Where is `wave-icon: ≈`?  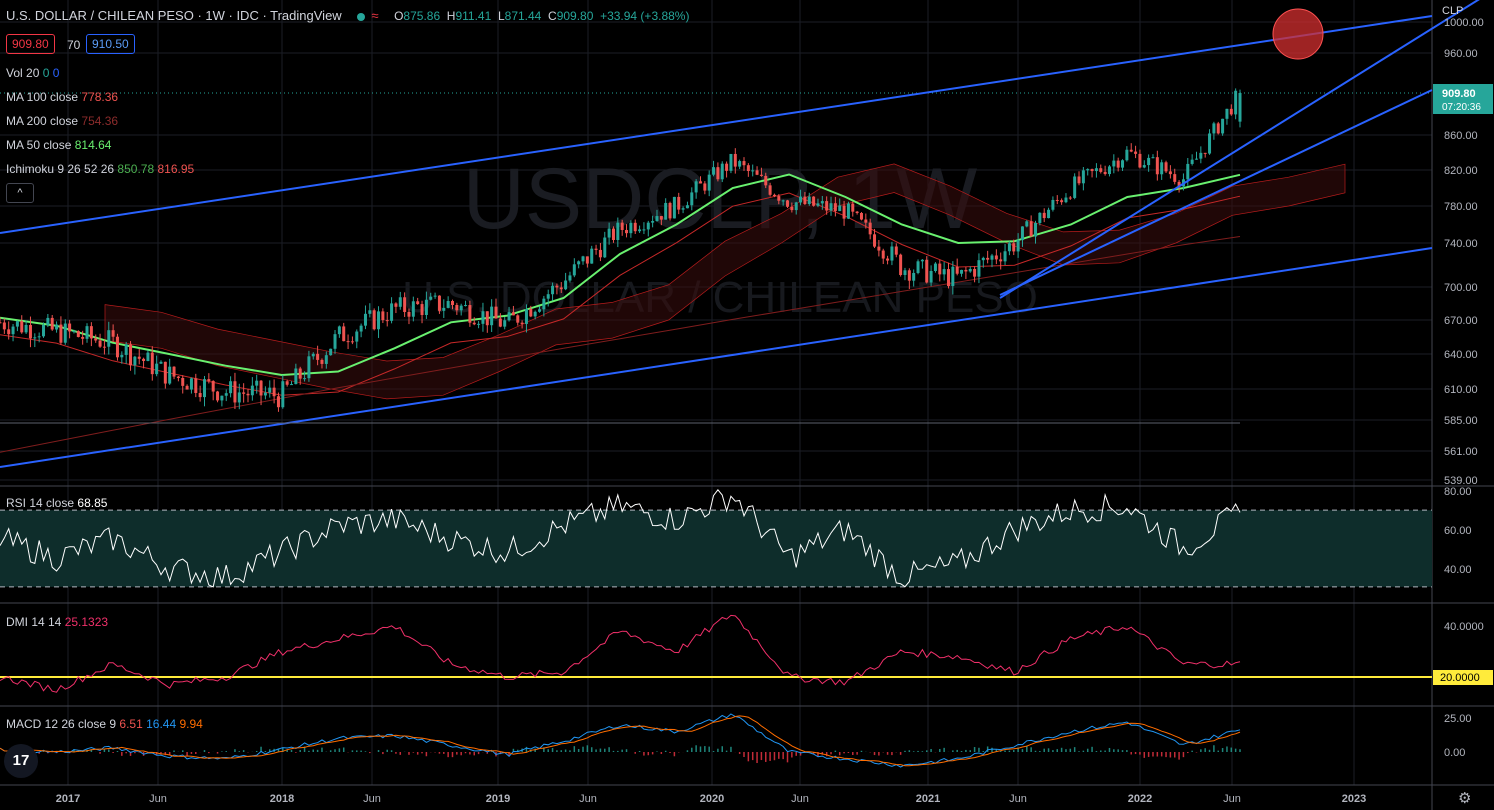
wave-icon: ≈ is located at coordinates (375, 15).